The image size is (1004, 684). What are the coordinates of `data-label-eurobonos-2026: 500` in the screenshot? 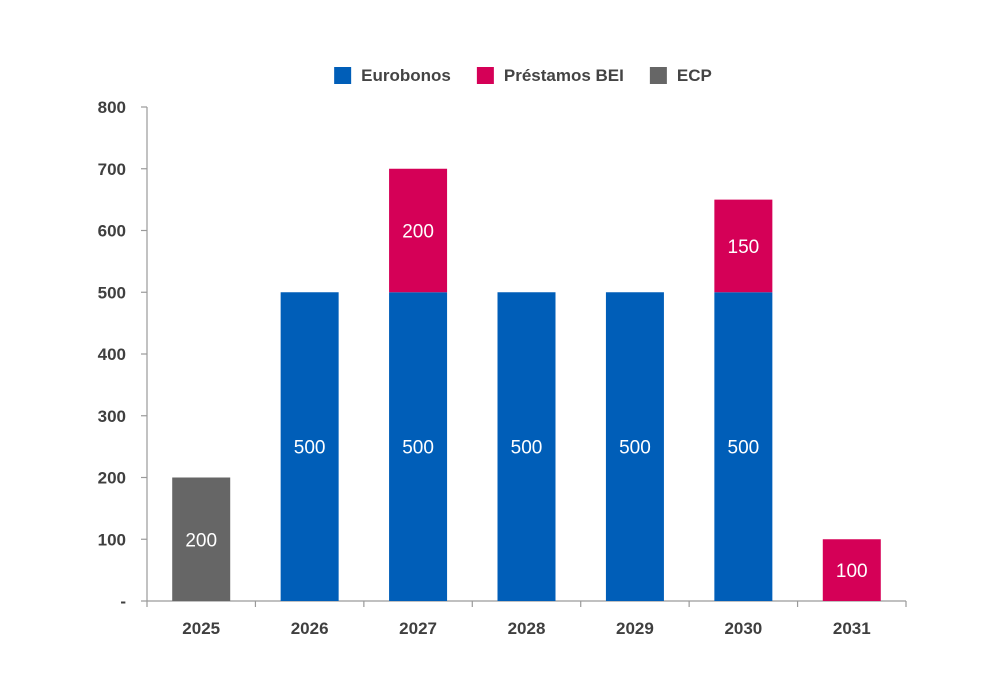 It's located at (310, 448).